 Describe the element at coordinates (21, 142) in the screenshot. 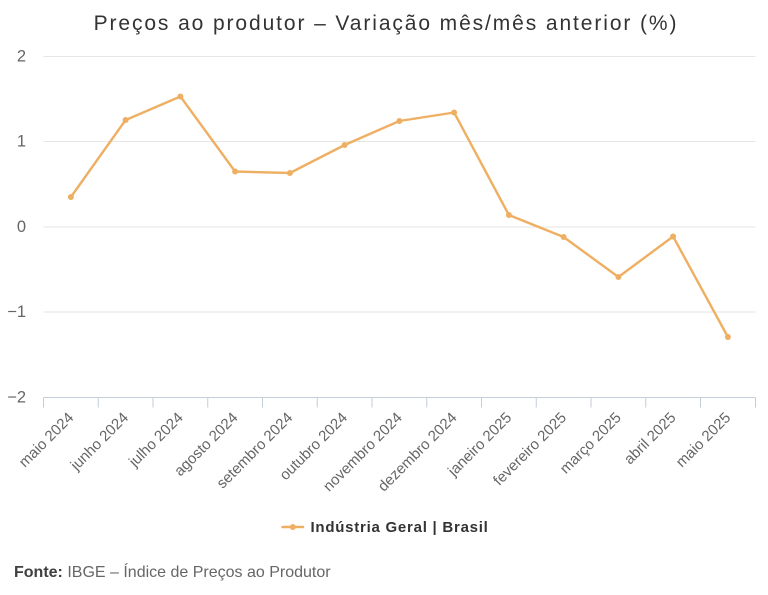

I see `svg-text: 1` at that location.